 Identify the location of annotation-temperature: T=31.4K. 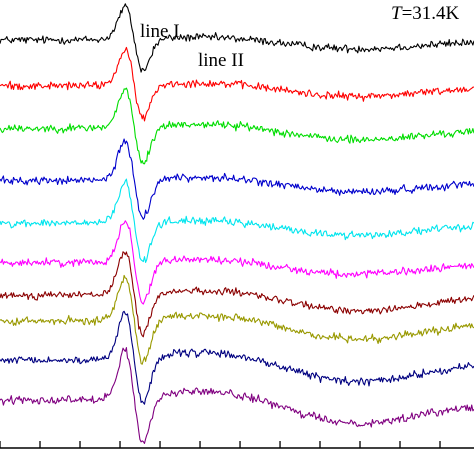
(425, 13).